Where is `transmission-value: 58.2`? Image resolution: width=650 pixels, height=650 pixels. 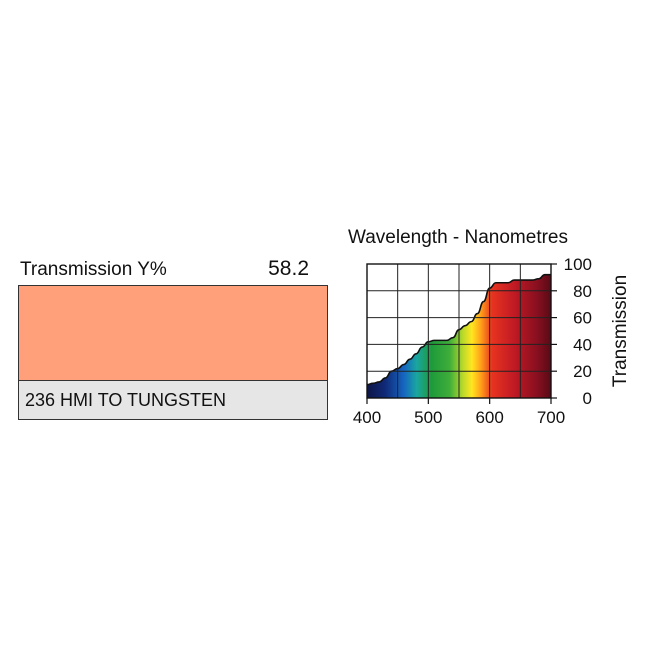
transmission-value: 58.2 is located at coordinates (288, 268).